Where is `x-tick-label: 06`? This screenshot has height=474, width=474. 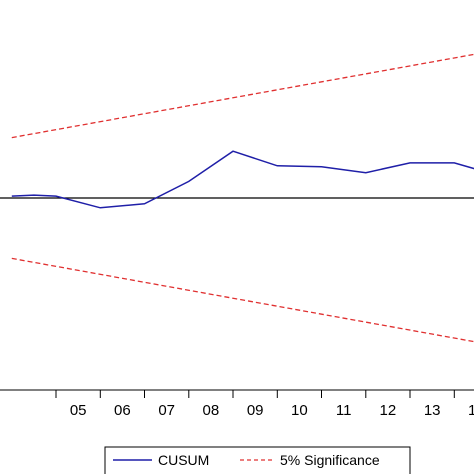 x-tick-label: 06 is located at coordinates (122, 410).